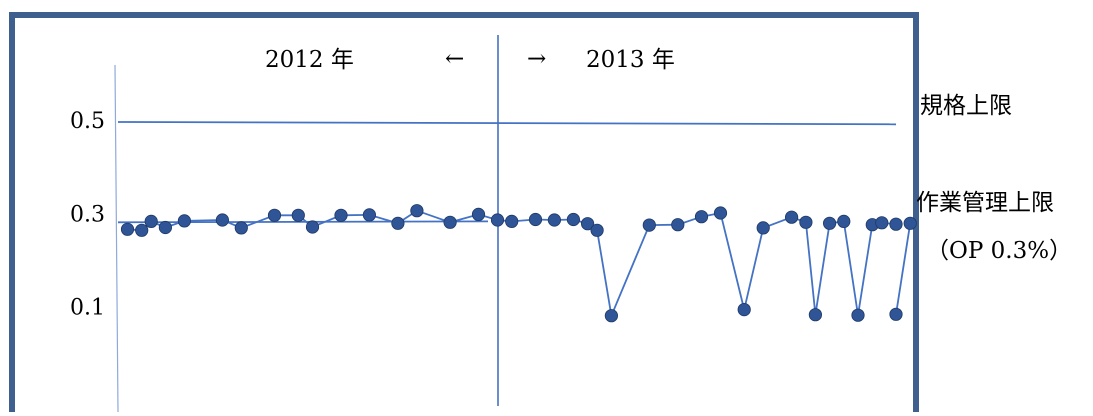  Describe the element at coordinates (507, 123) in the screenshot. I see `spec-limit-line` at that location.